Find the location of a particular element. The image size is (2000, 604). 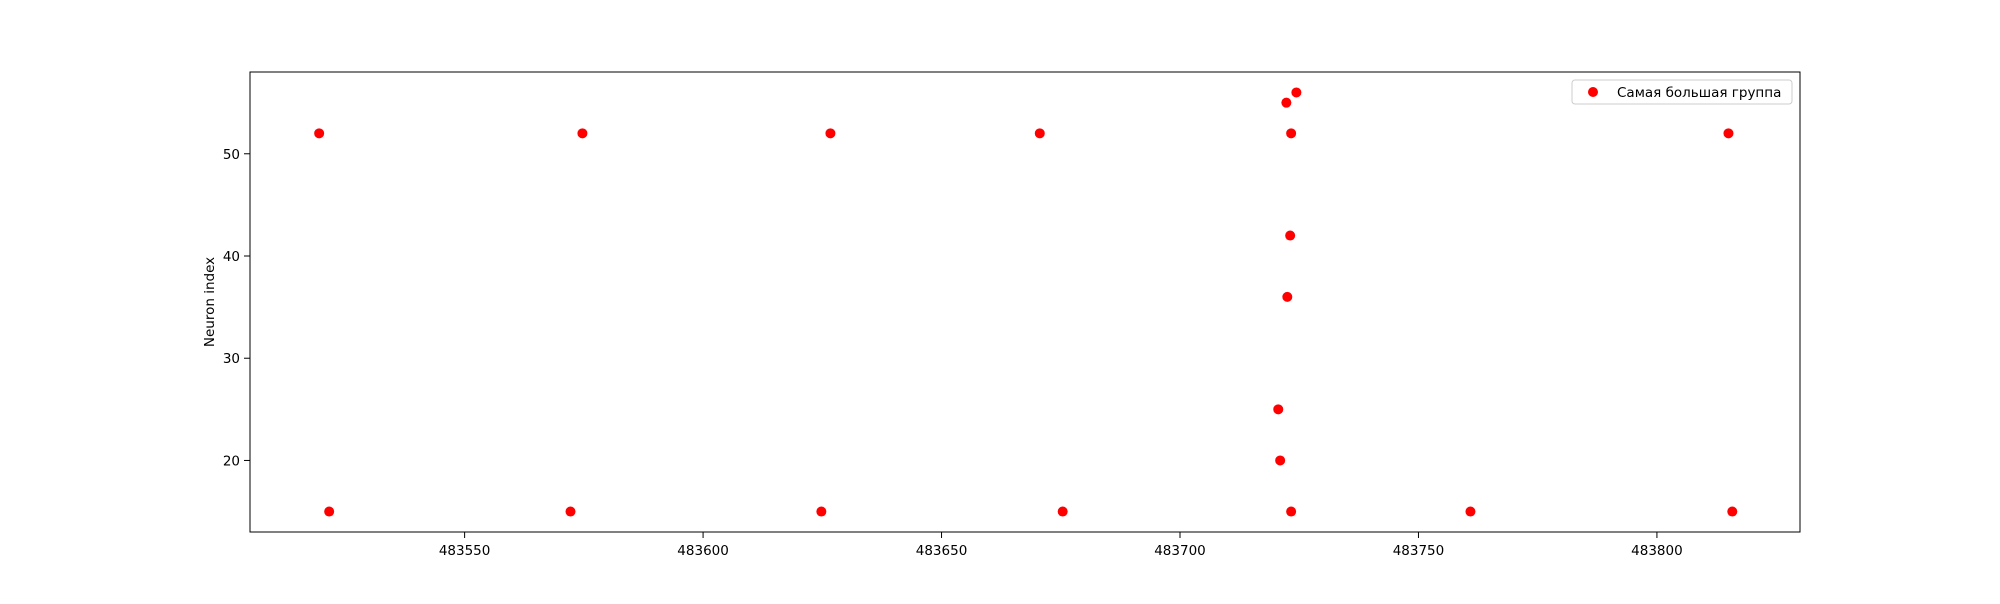

legend: Самая большая группа is located at coordinates (1682, 92).